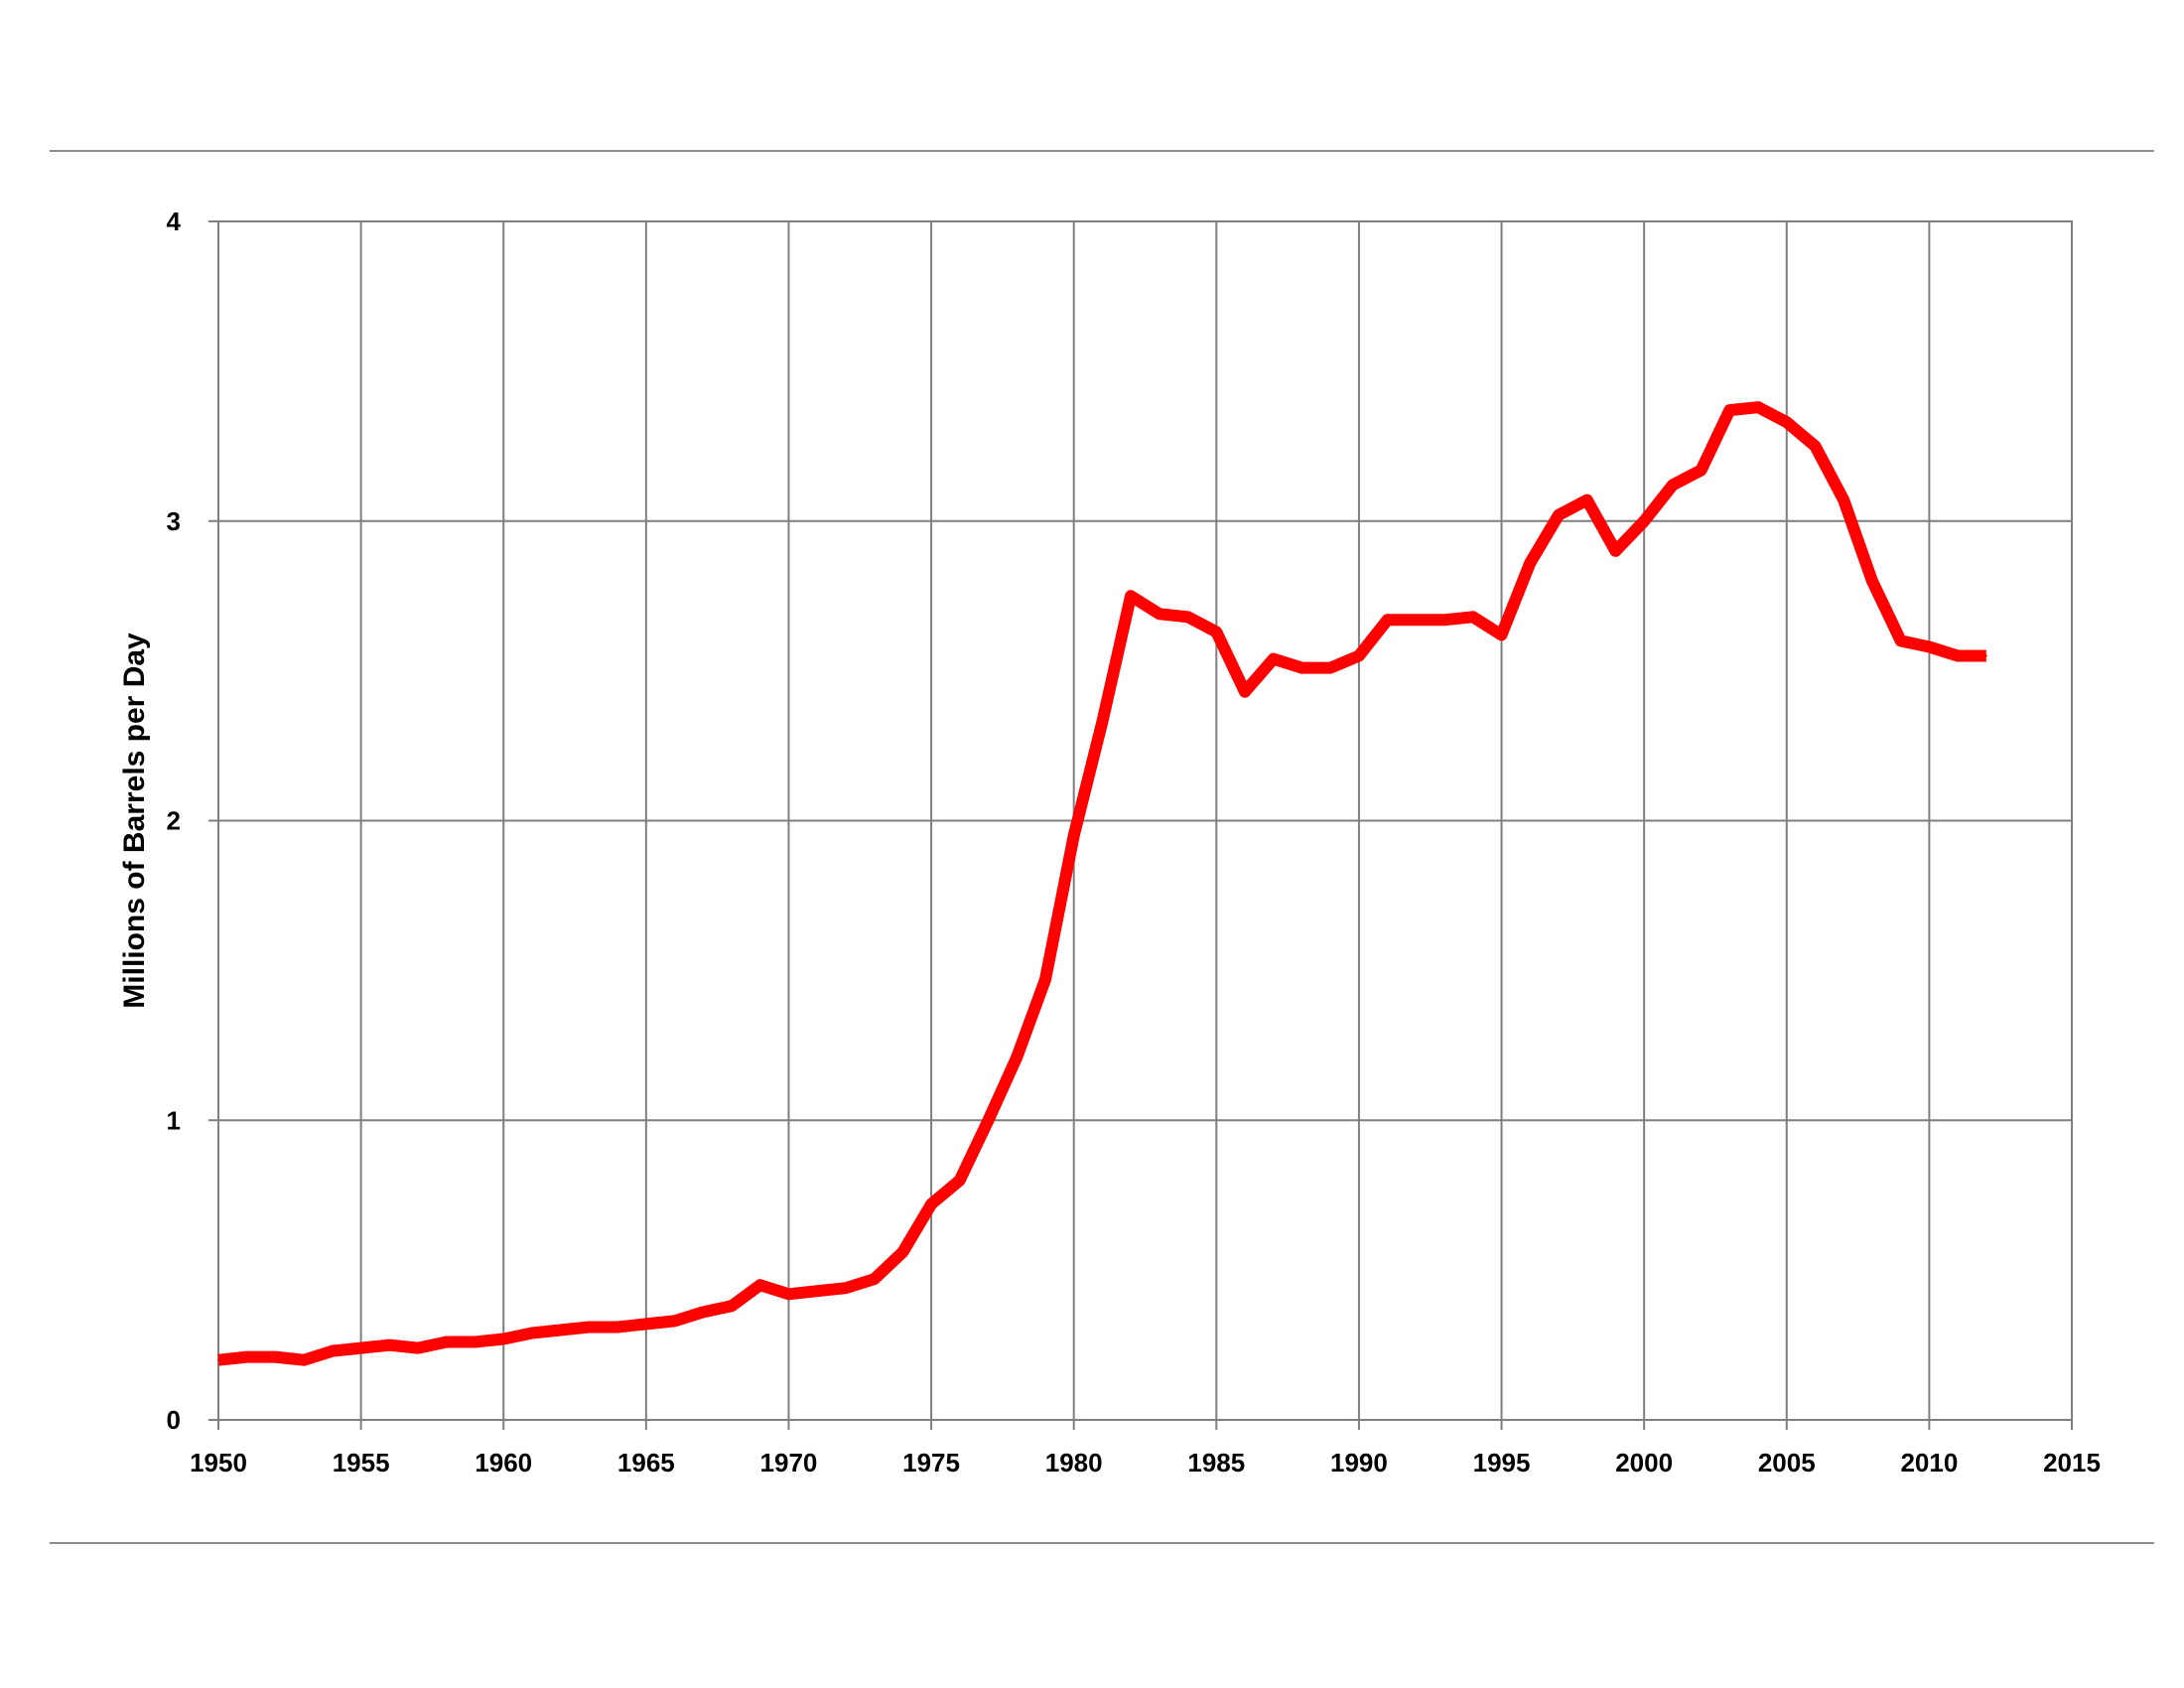  What do you see at coordinates (174, 1120) in the screenshot?
I see `y-tick-label: 1` at bounding box center [174, 1120].